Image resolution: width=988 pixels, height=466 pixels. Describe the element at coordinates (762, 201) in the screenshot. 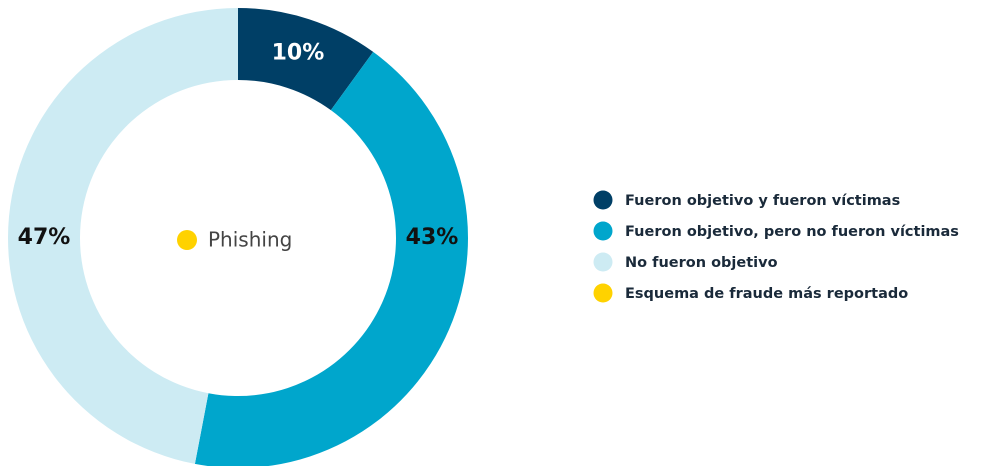

I see `legend-label: Fueron objetivo y fueron víctimas` at that location.